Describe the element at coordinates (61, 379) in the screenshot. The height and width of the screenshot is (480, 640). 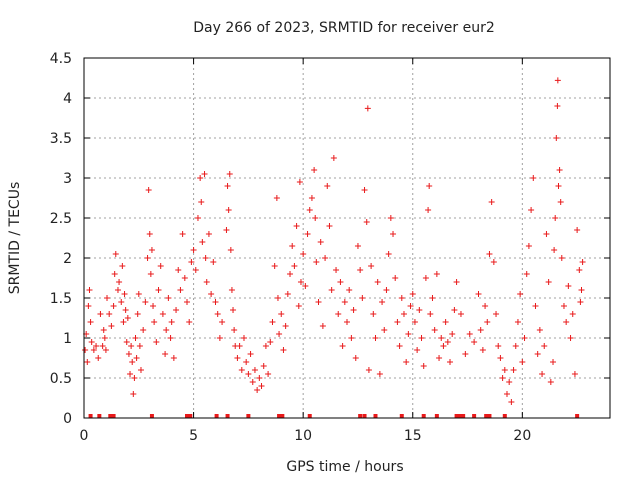
I see `y-tick-label: 0.5` at that location.